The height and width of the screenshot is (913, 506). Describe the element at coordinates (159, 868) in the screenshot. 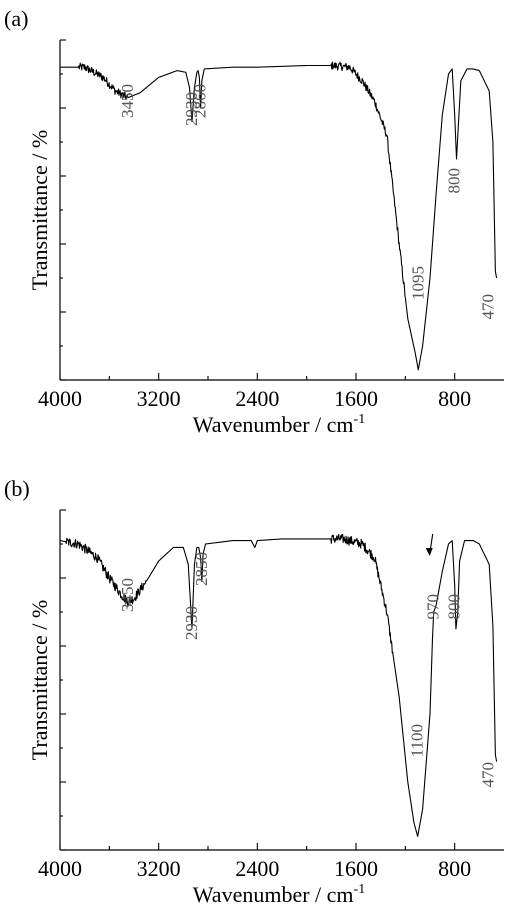

I see `x-tick-label-b-3200: 3200` at that location.